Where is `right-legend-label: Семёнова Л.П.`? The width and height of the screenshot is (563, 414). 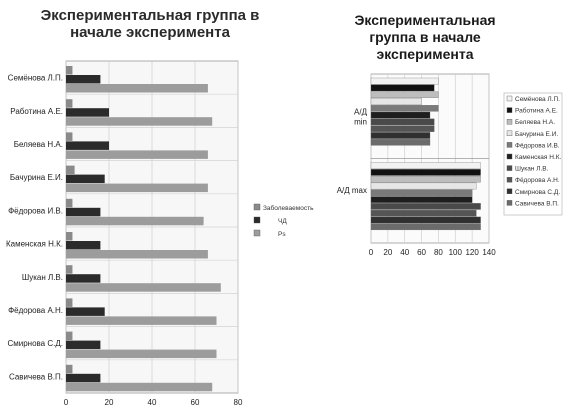 right-legend-label: Семёнова Л.П. is located at coordinates (537, 99).